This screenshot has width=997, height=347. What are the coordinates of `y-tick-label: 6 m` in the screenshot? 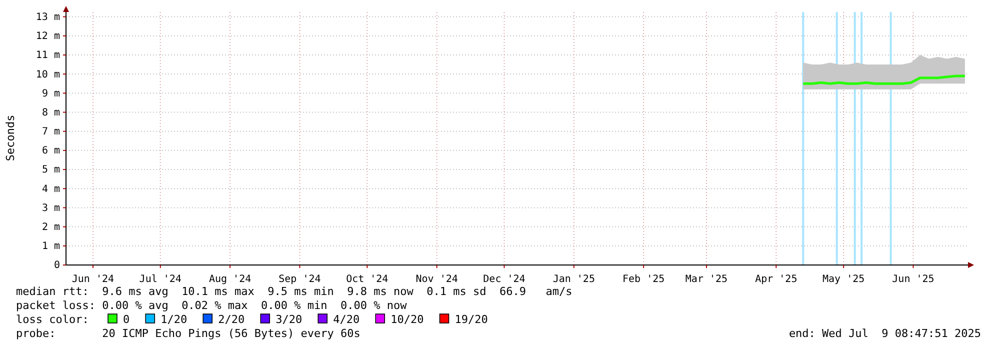 It's located at (51, 151).